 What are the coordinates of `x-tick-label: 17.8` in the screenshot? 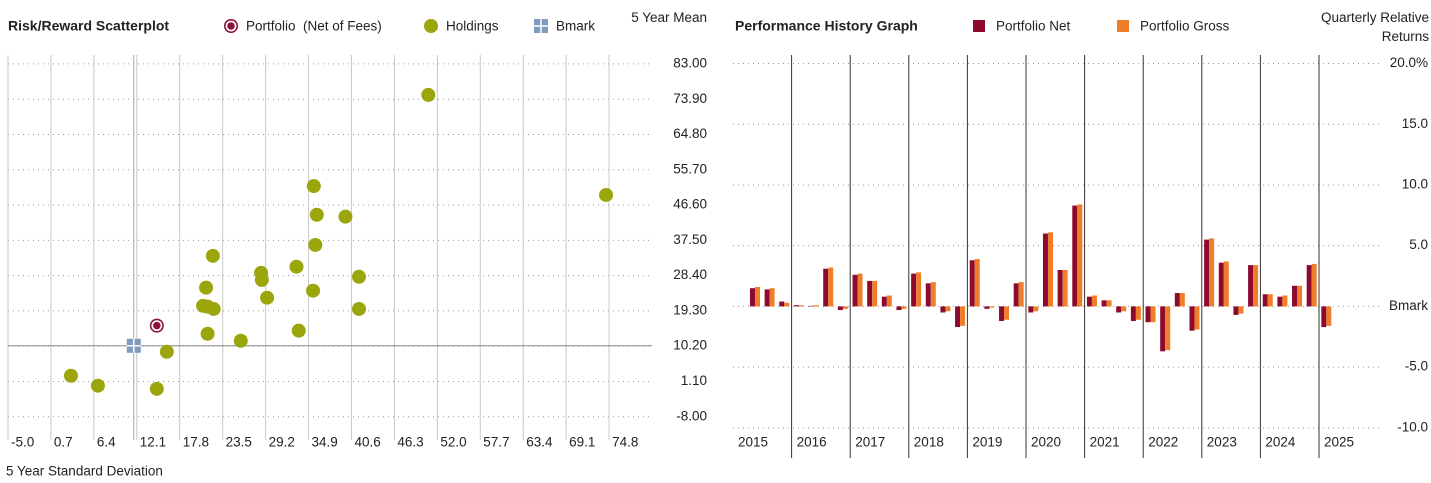 It's located at (196, 442).